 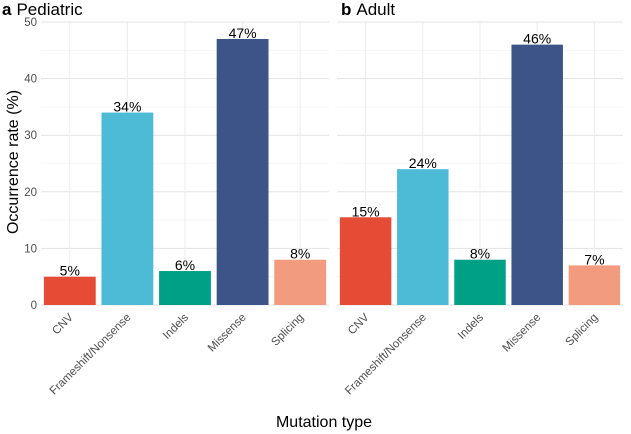 I want to click on data-label: 15%, so click(x=366, y=211).